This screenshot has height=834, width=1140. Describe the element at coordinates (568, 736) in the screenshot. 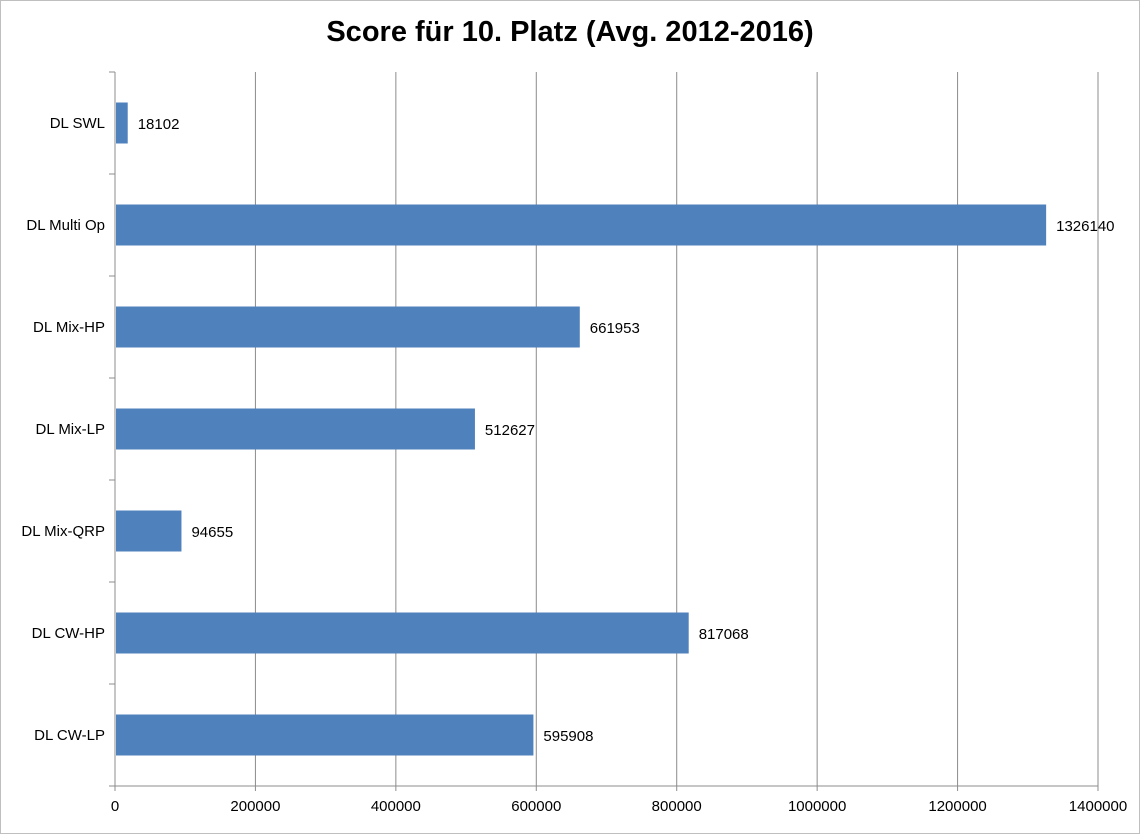

I see `data-label: 595908` at that location.